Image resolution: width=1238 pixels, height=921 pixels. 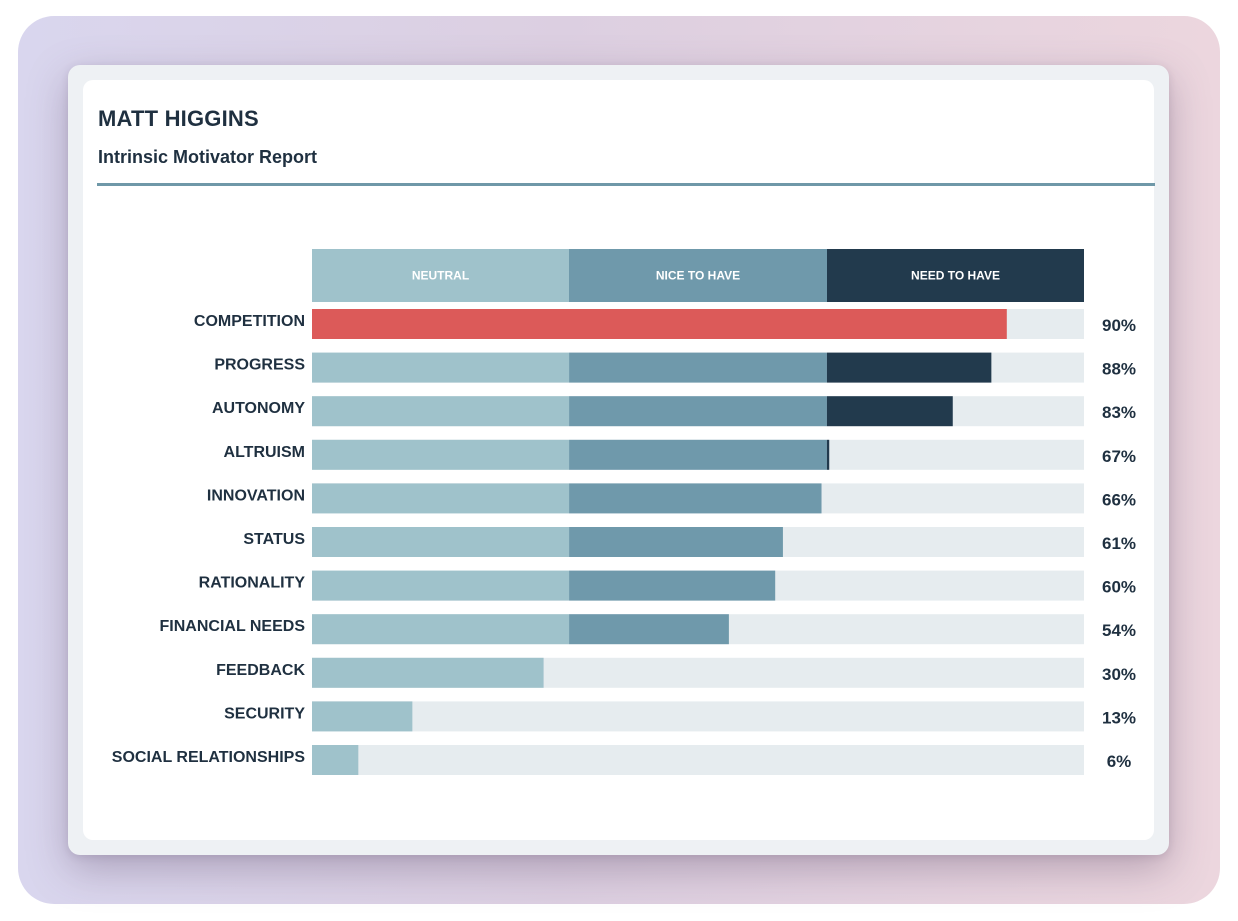 What do you see at coordinates (233, 626) in the screenshot?
I see `category-label: FINANCIAL NEEDS` at bounding box center [233, 626].